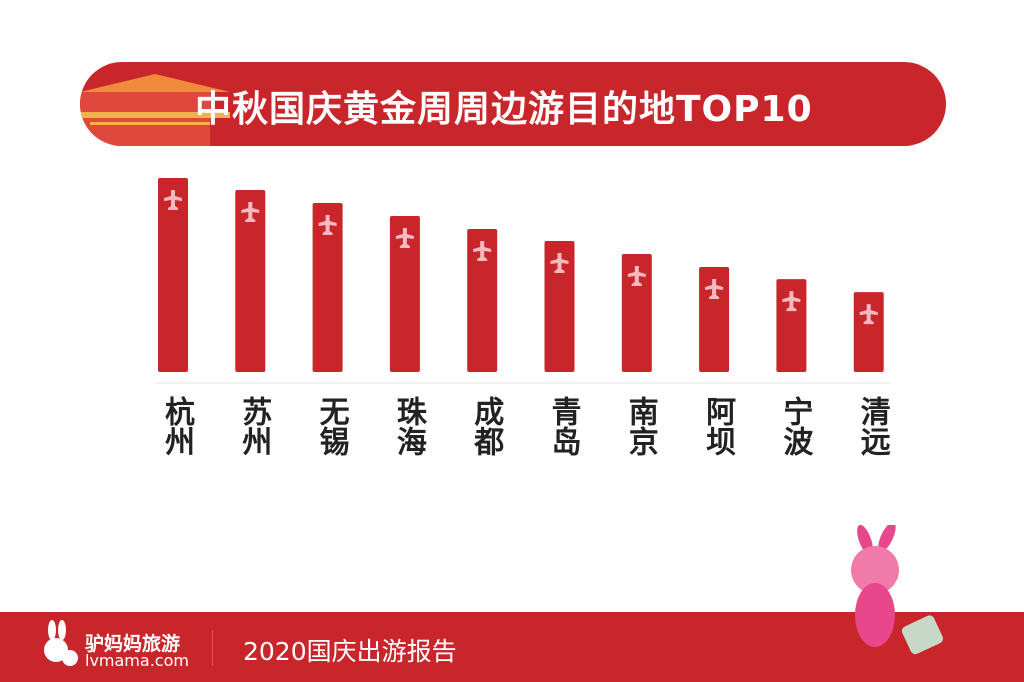 Image resolution: width=1024 pixels, height=682 pixels. I want to click on category-label: 成都, so click(486, 426).